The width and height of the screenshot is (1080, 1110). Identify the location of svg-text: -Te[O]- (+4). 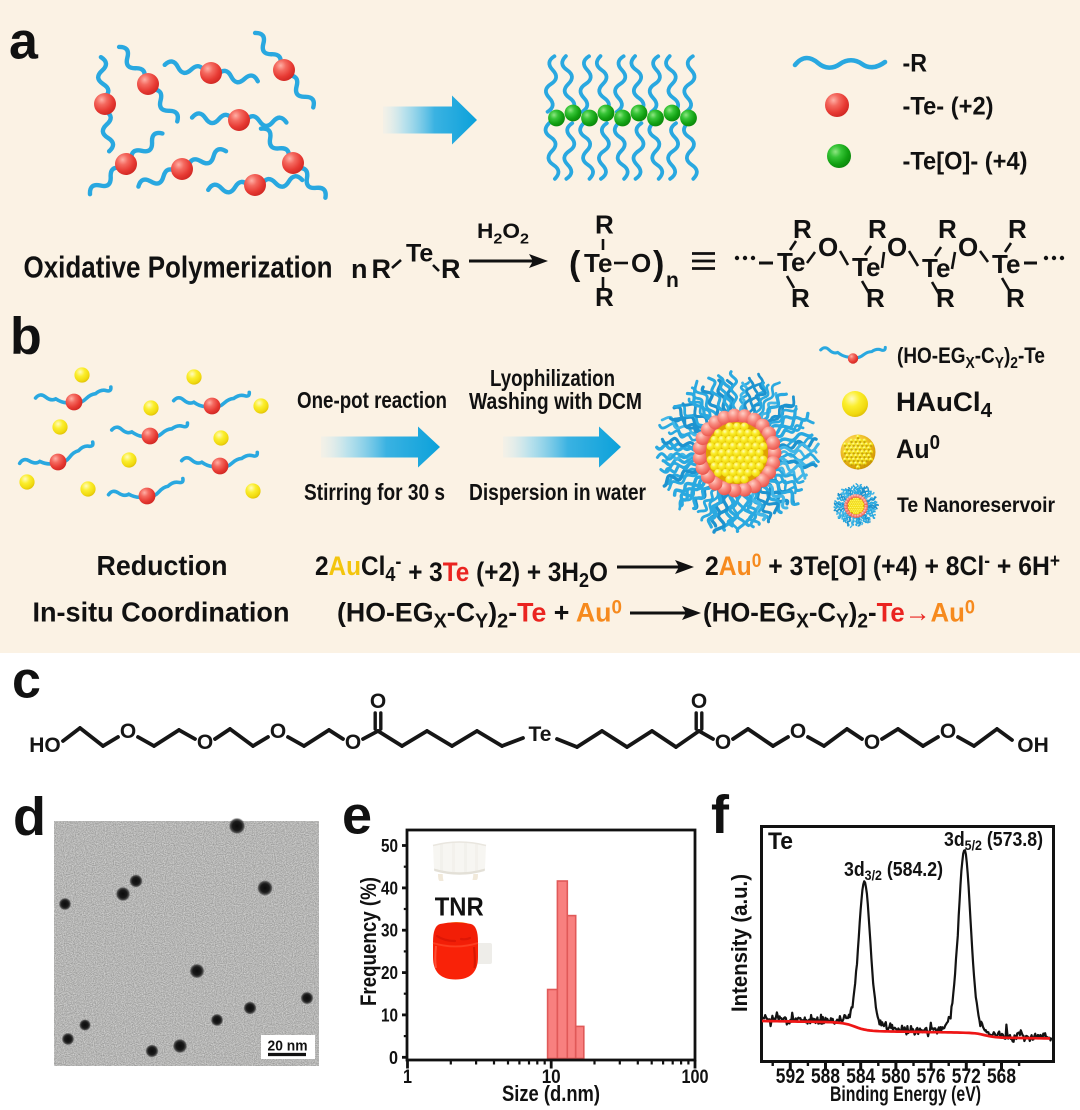
(965, 162).